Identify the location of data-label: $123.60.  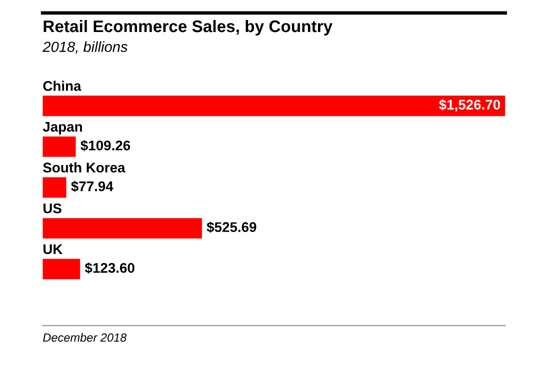
(109, 268).